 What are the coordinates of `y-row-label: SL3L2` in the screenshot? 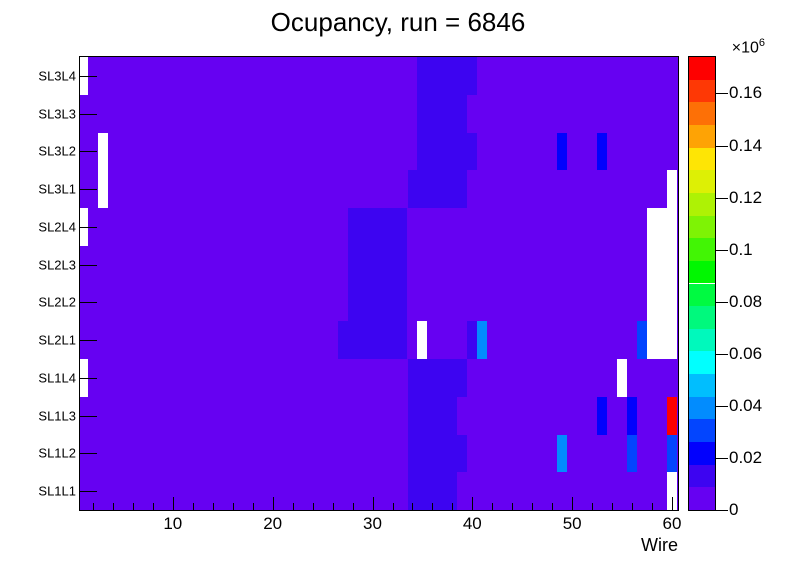 It's located at (57, 151).